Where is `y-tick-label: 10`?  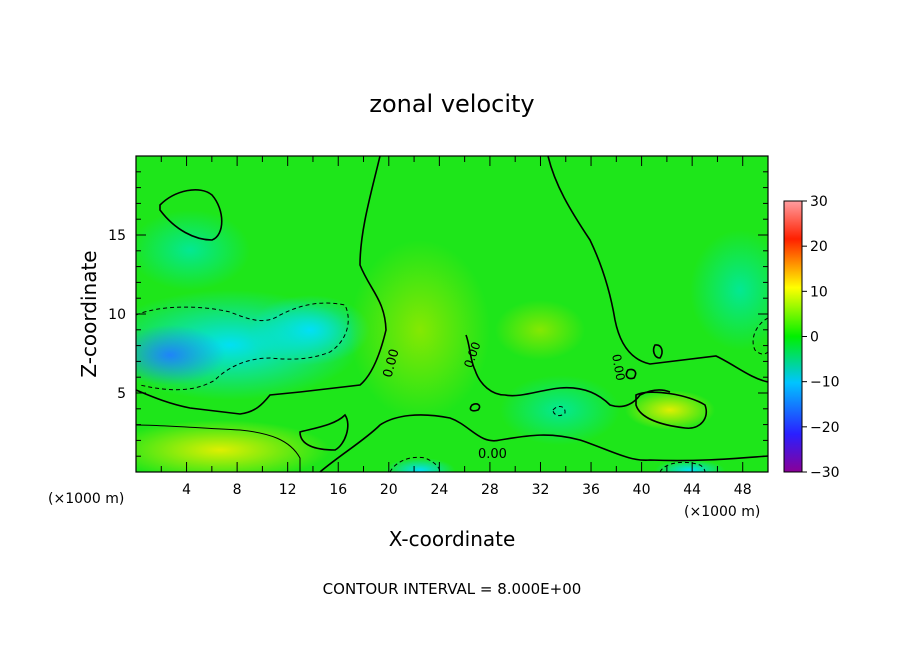
y-tick-label: 10 is located at coordinates (117, 315).